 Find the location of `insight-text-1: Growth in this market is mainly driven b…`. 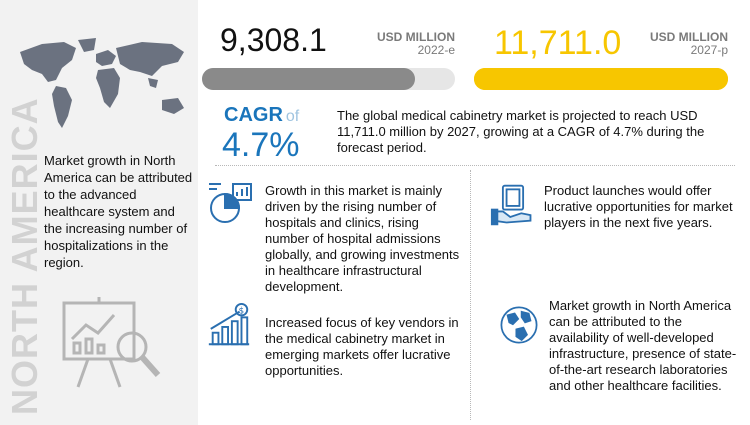

insight-text-1: Growth in this market is mainly driven b… is located at coordinates (362, 238).